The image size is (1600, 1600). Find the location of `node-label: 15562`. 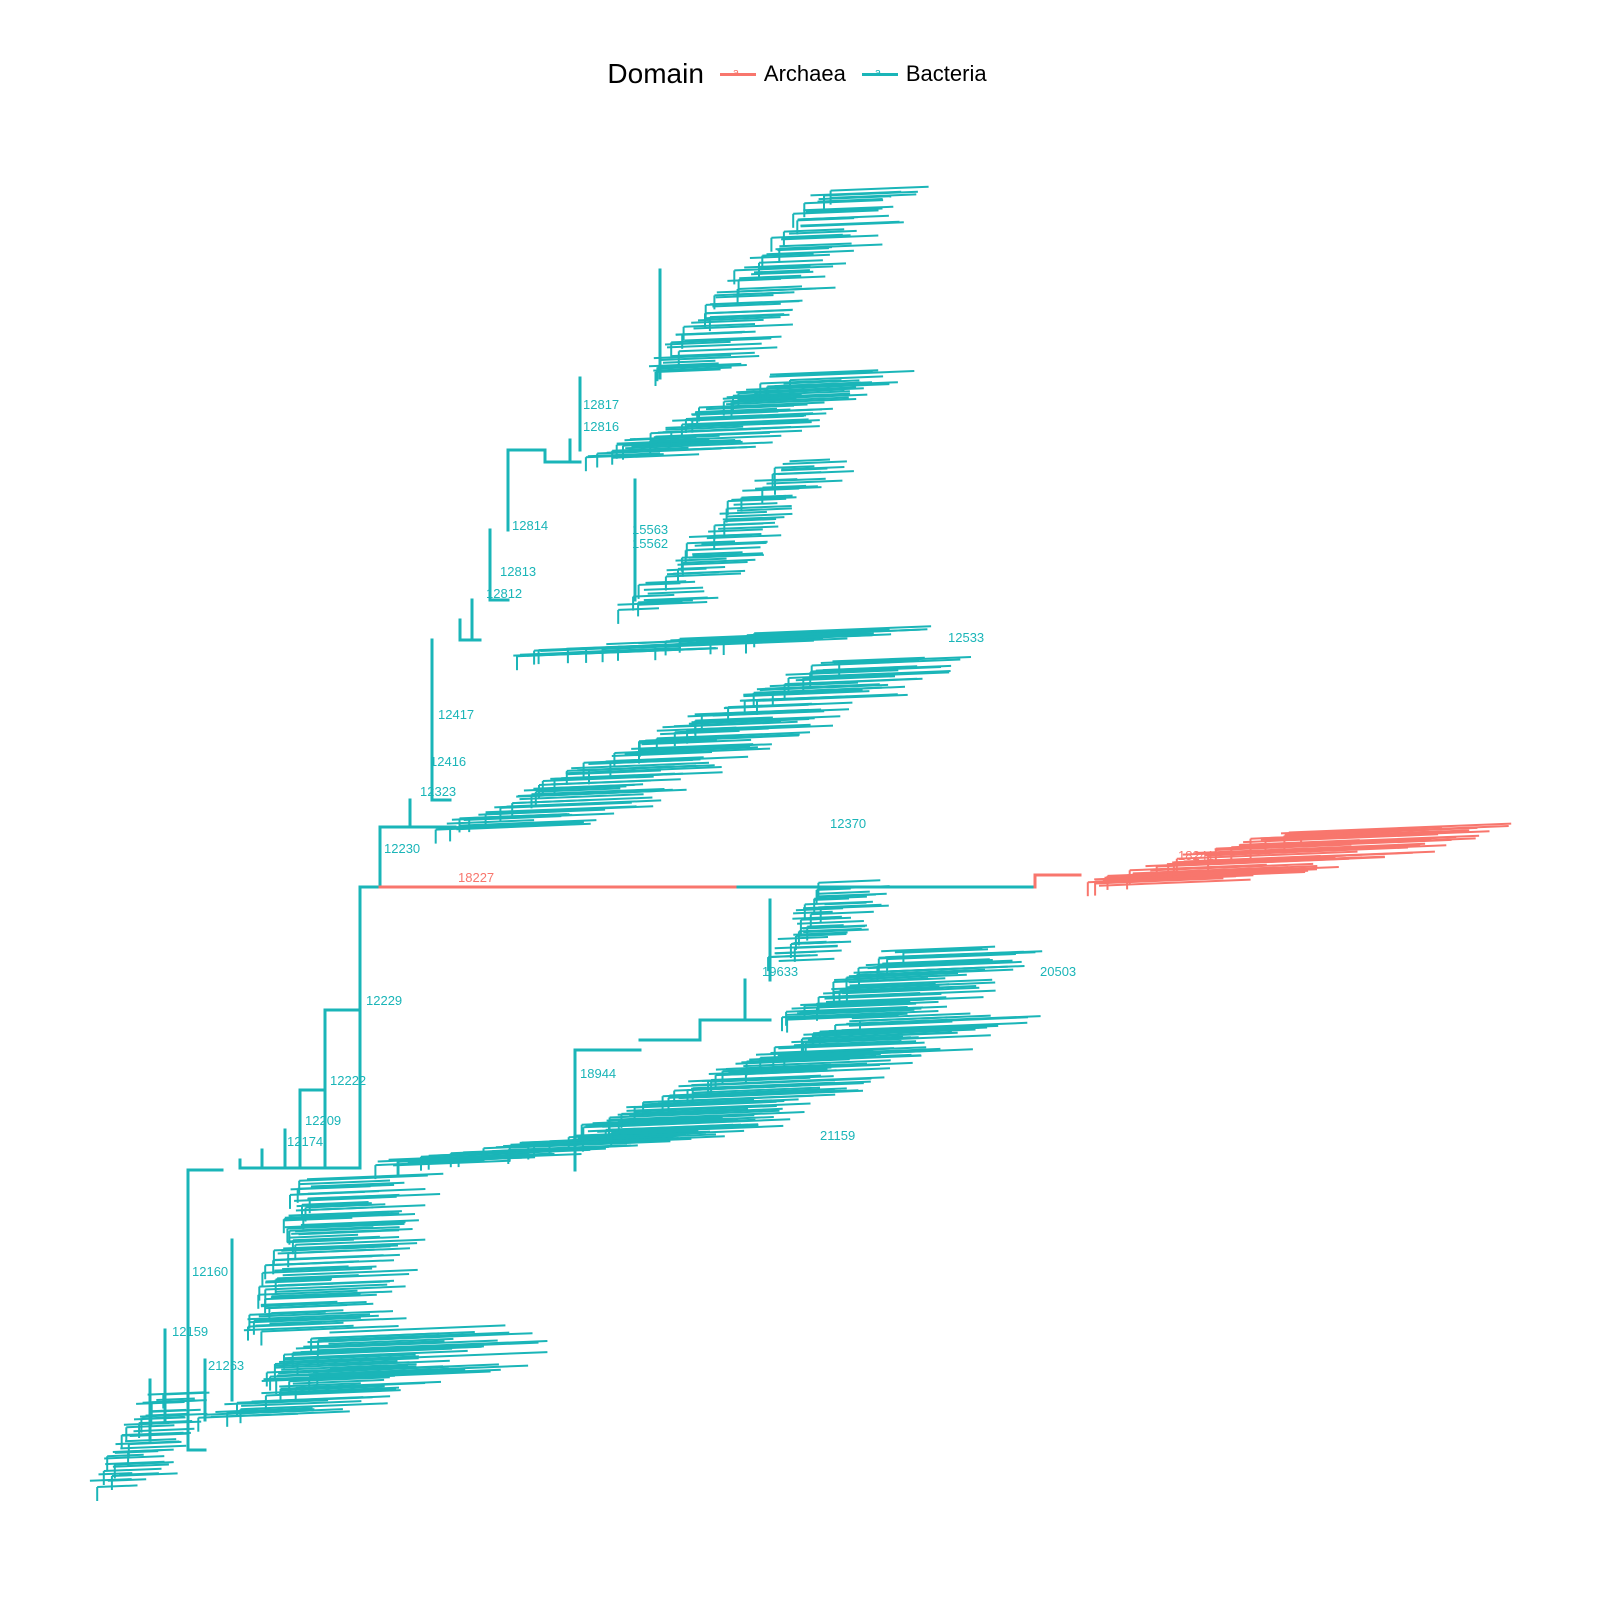

node-label: 15562 is located at coordinates (650, 543).